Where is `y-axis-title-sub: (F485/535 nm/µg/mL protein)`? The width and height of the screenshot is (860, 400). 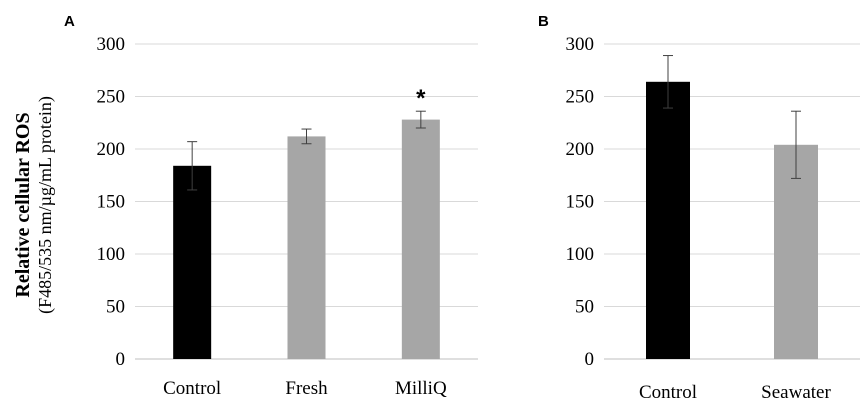 y-axis-title-sub: (F485/535 nm/µg/mL protein) is located at coordinates (45, 205).